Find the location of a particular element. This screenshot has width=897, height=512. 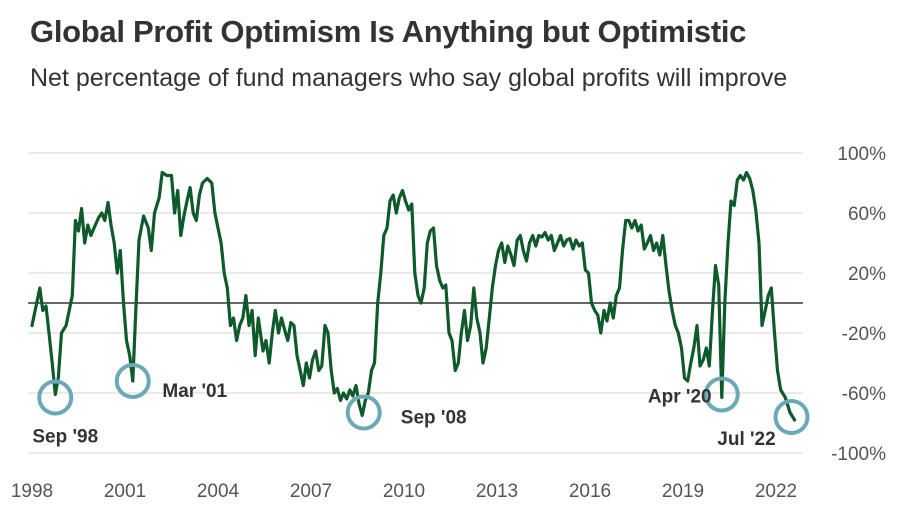

x-tick-label: 1998 is located at coordinates (32, 491).